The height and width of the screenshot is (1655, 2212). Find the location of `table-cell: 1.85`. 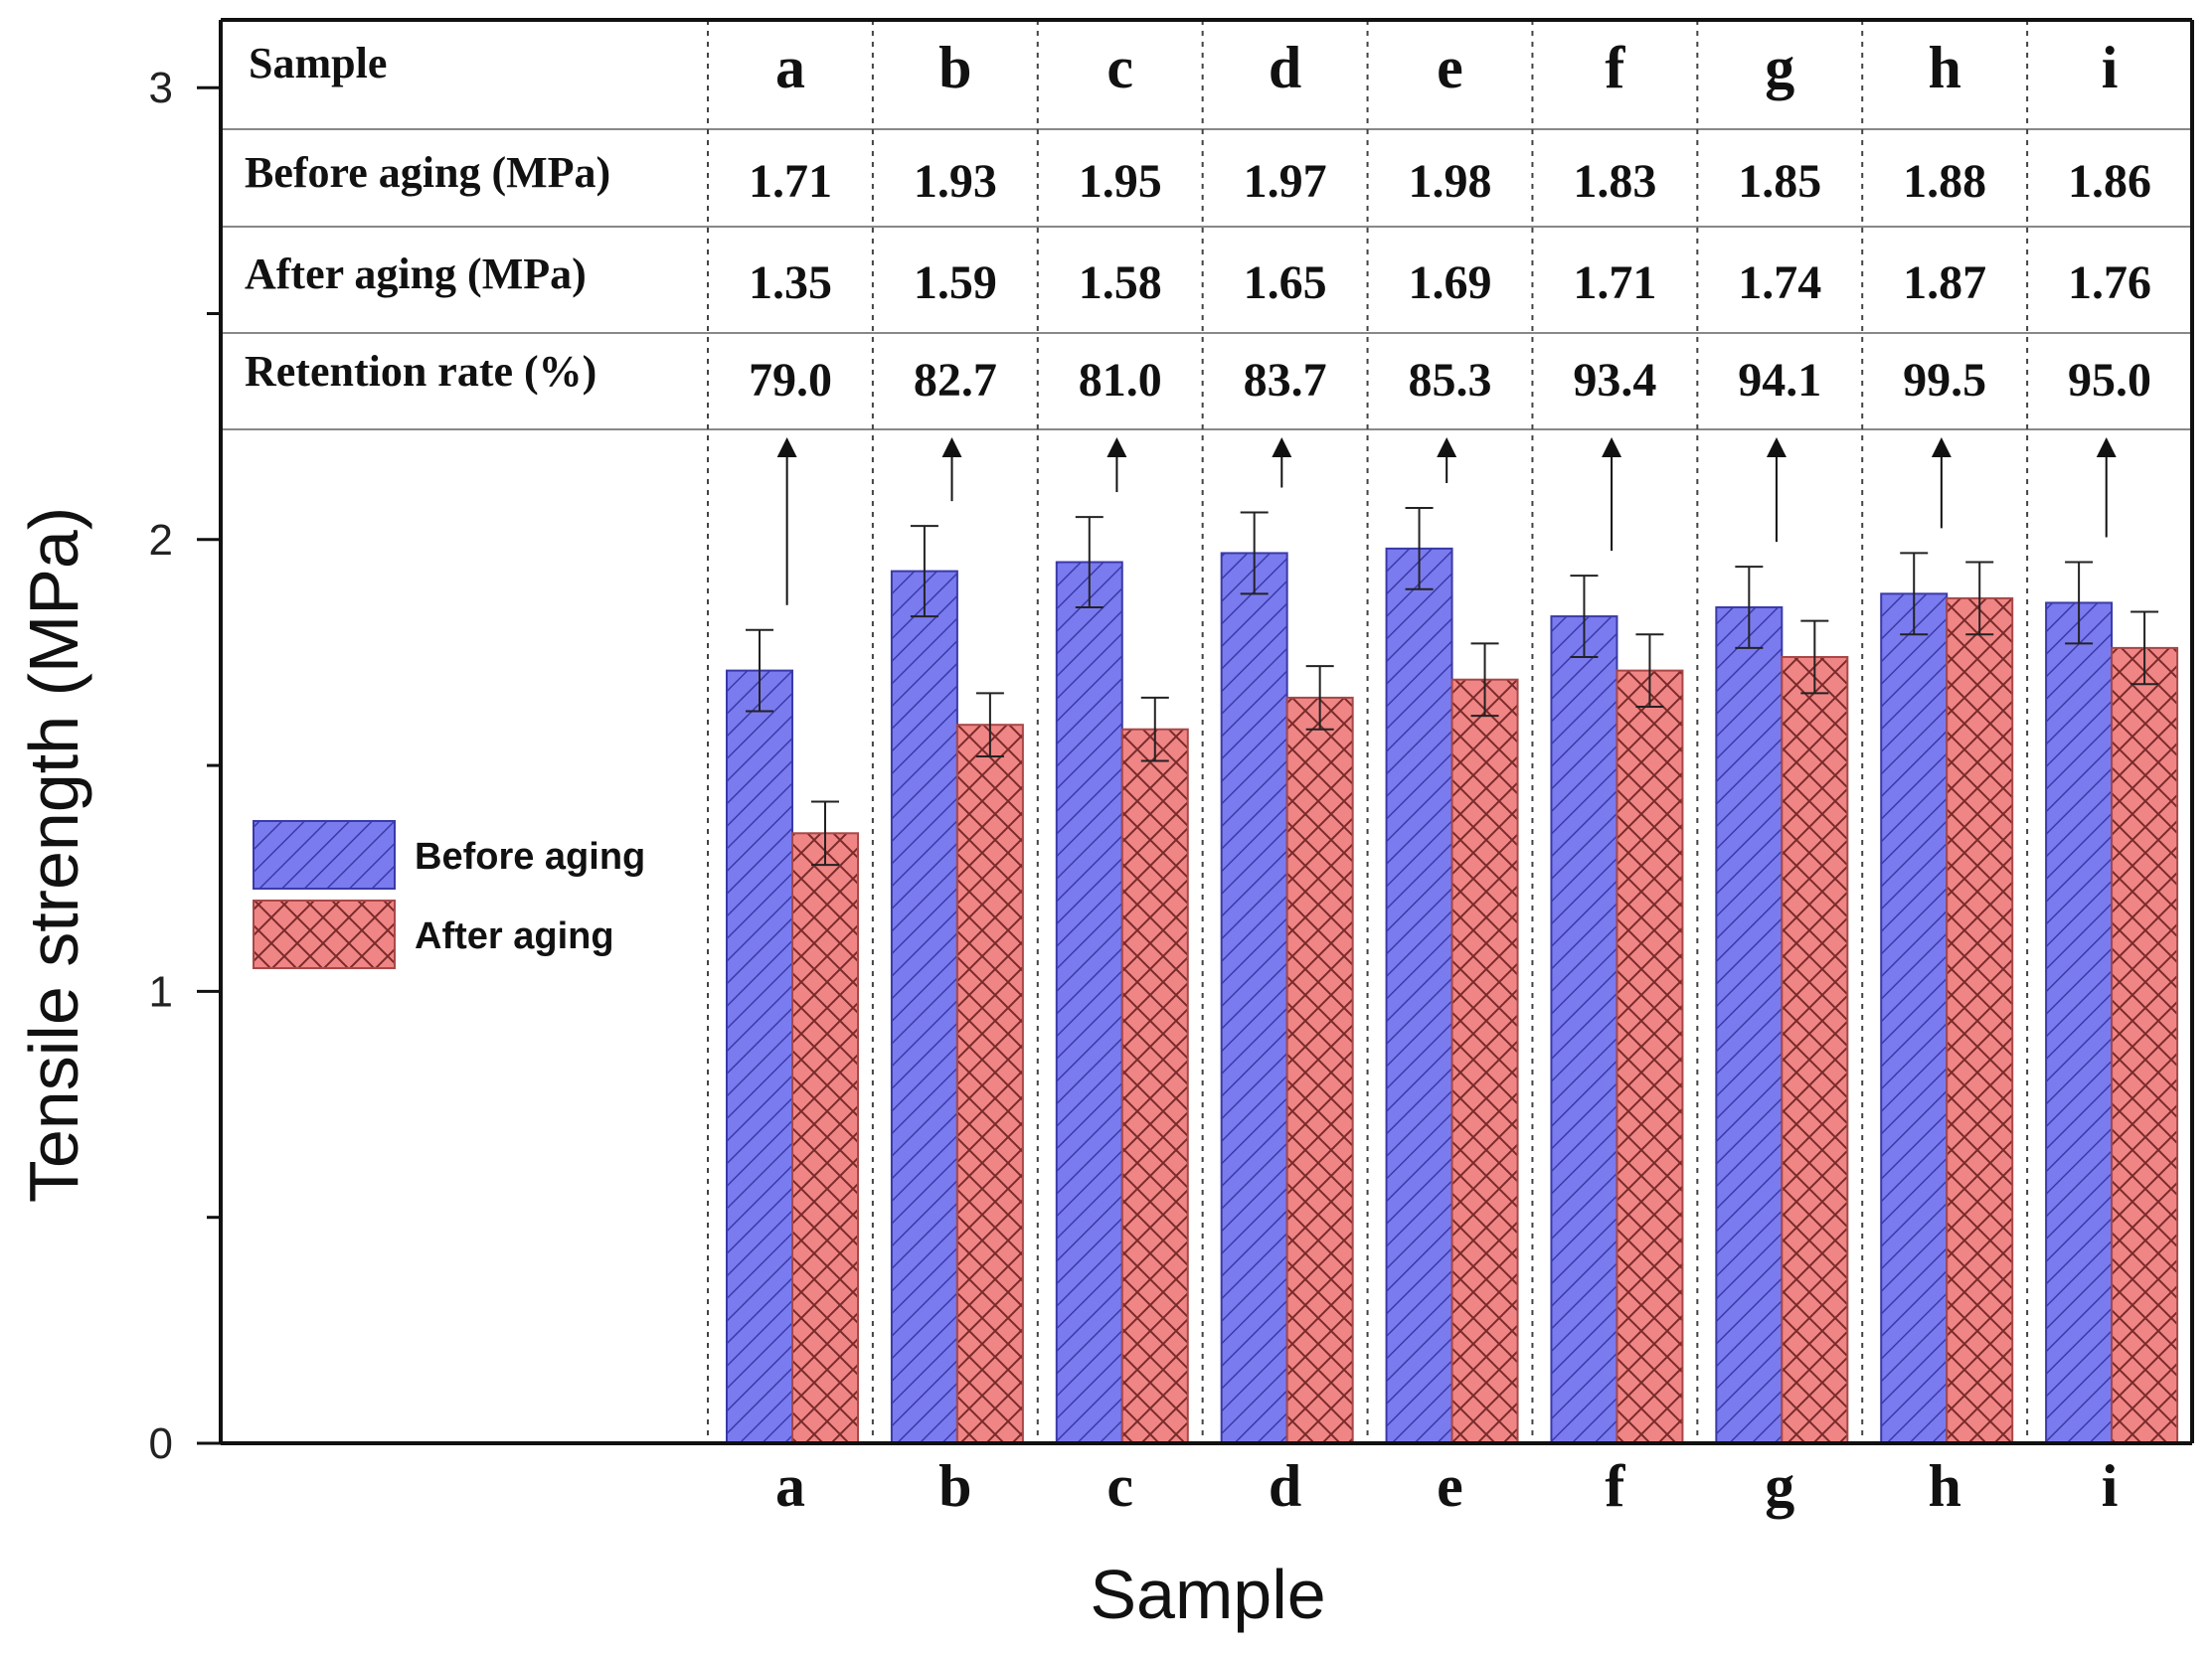

table-cell: 1.85 is located at coordinates (1779, 181).